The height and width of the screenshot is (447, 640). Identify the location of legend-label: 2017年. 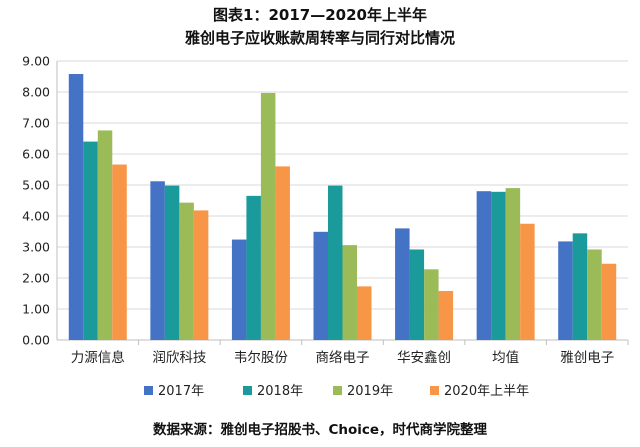
(181, 391).